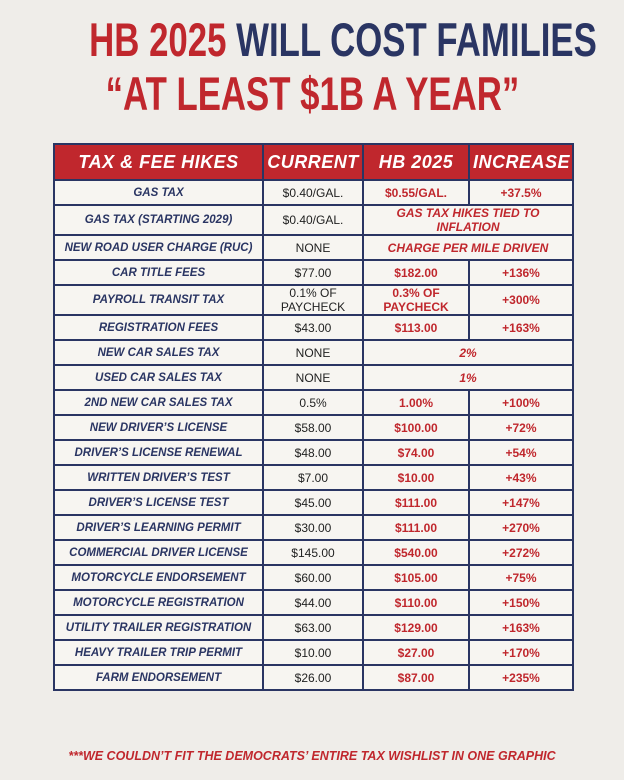 The image size is (624, 780). Describe the element at coordinates (521, 272) in the screenshot. I see `table-cell: +136%` at that location.